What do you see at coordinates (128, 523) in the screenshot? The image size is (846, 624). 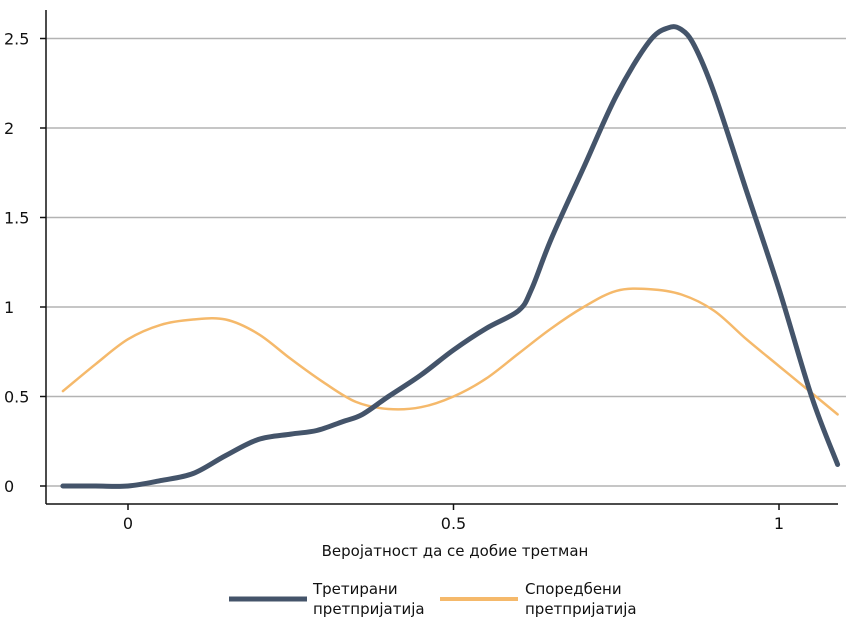 I see `x-tick-label: 0` at bounding box center [128, 523].